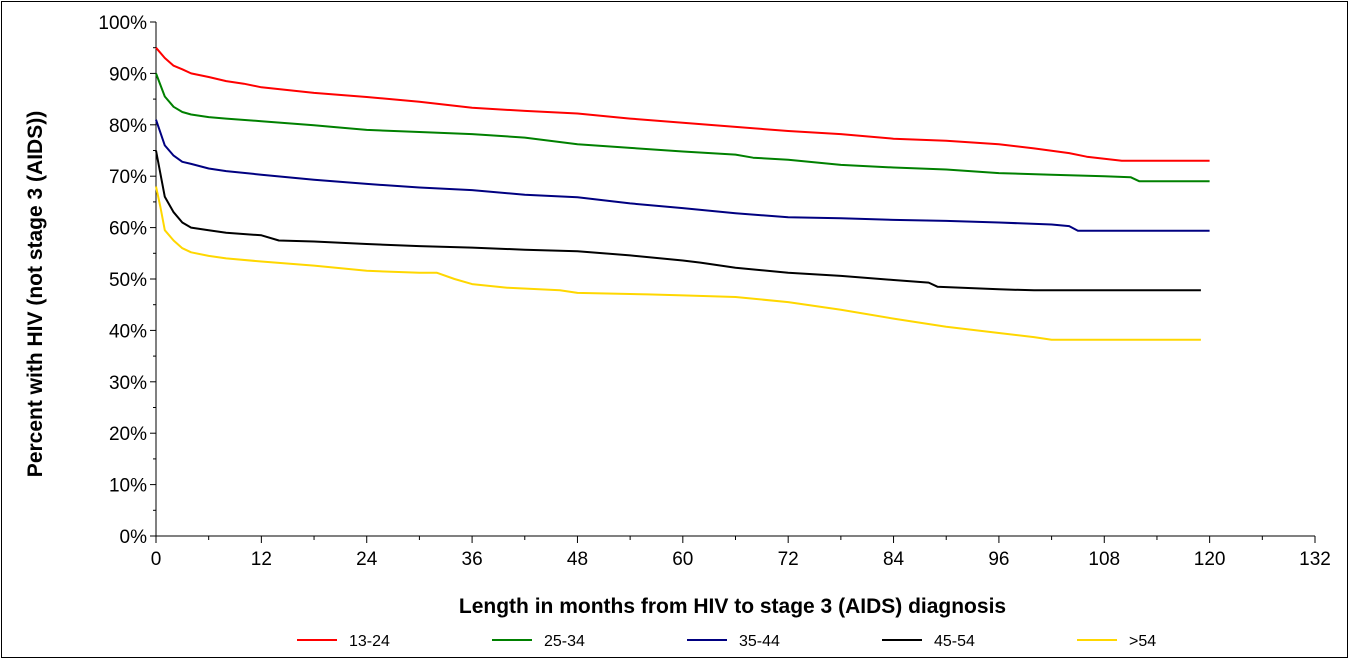 The width and height of the screenshot is (1351, 660). What do you see at coordinates (759, 641) in the screenshot?
I see `legend-label-2: 35-44` at bounding box center [759, 641].